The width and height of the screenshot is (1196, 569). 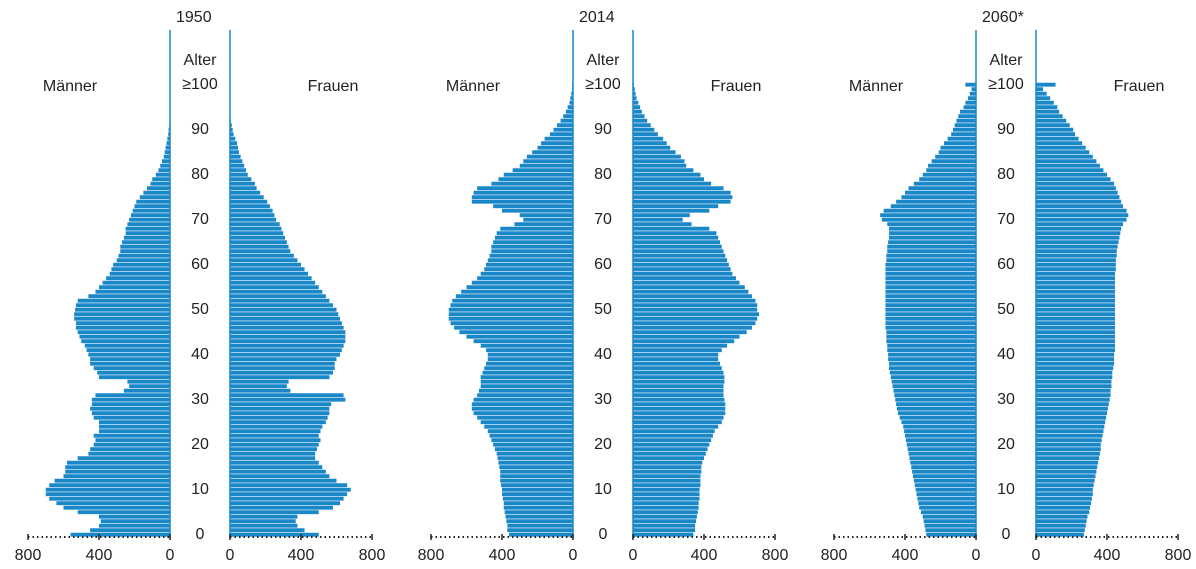 I want to click on x-tick-label: 0, so click(x=1036, y=555).